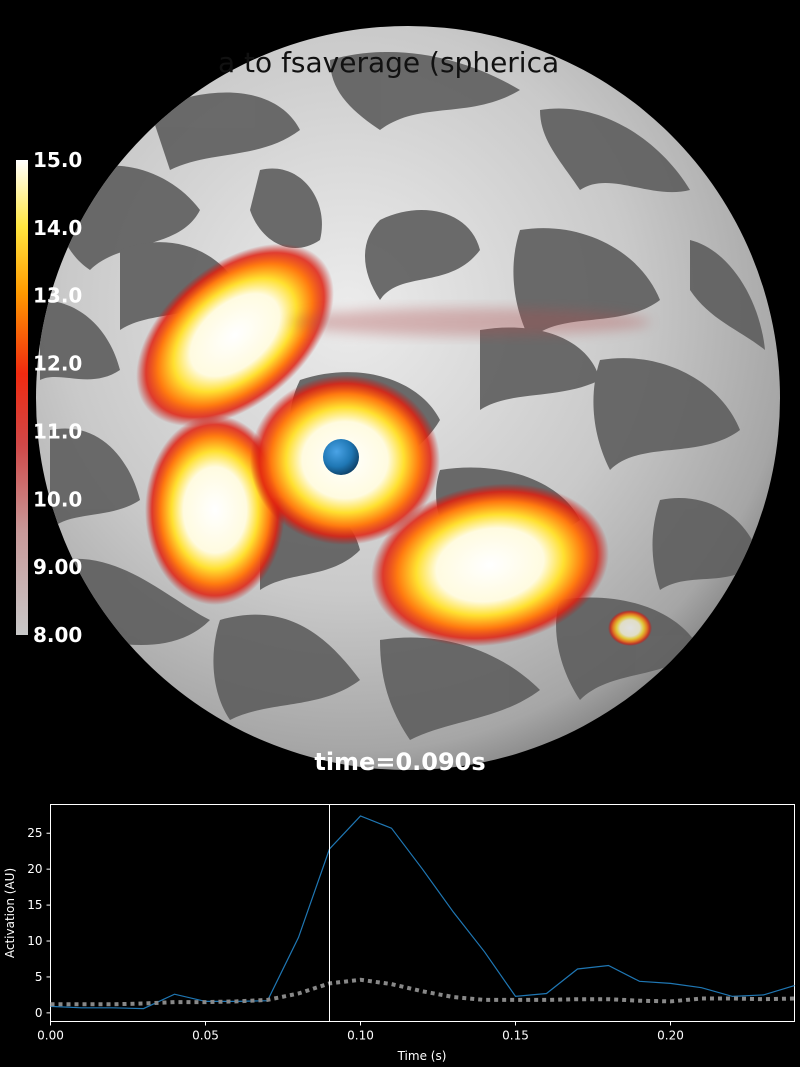  Describe the element at coordinates (422, 1056) in the screenshot. I see `x-axis-label: Time (s)` at that location.